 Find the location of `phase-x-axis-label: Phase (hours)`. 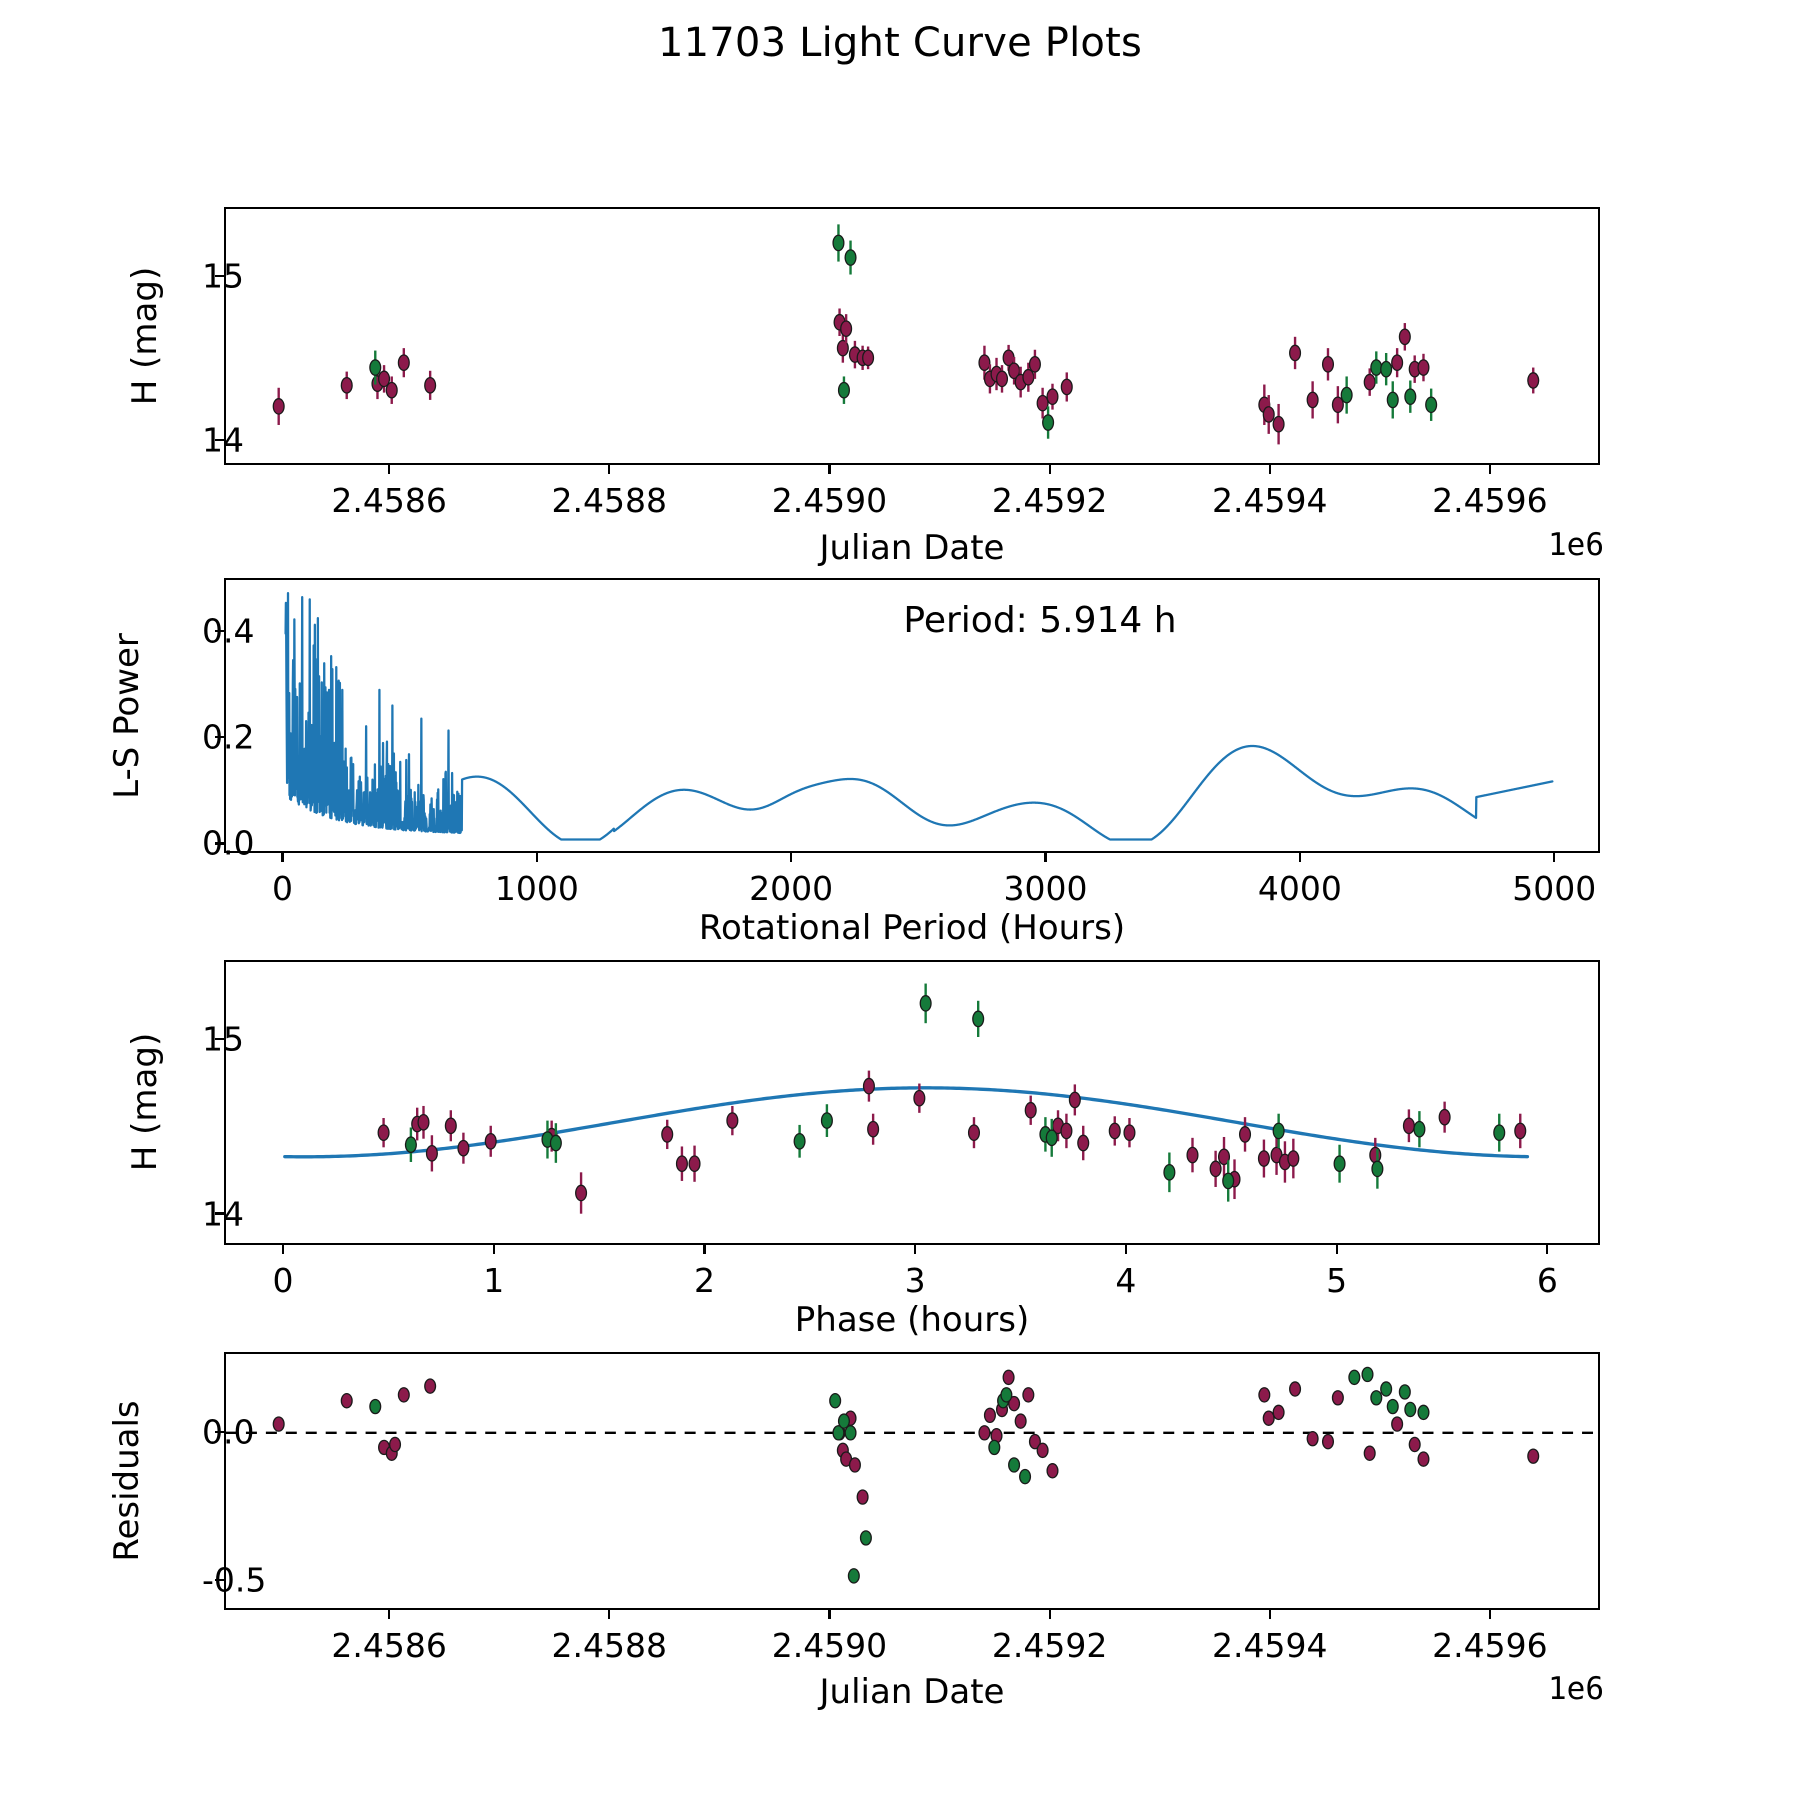

phase-x-axis-label: Phase (hours) is located at coordinates (912, 1320).